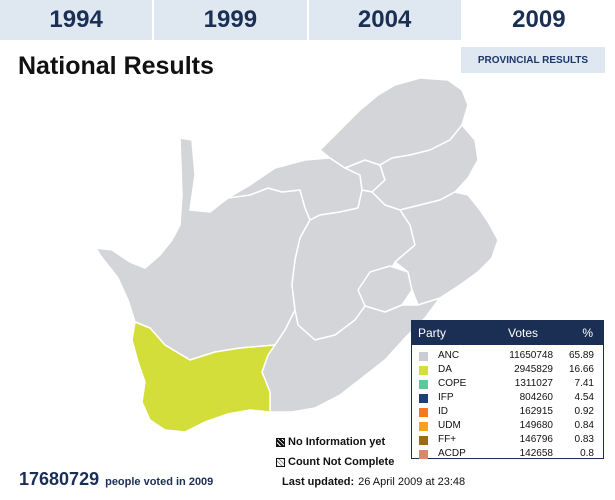 This screenshot has height=500, width=615. I want to click on party-name: ACDP, so click(452, 453).